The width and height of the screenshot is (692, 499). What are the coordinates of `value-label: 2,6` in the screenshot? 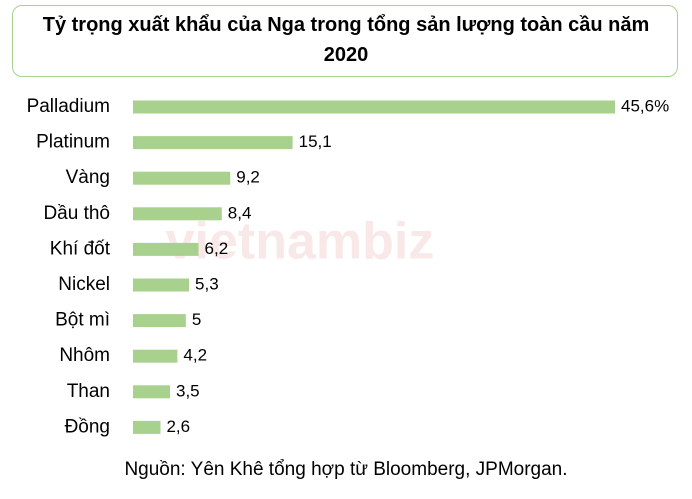 It's located at (178, 426).